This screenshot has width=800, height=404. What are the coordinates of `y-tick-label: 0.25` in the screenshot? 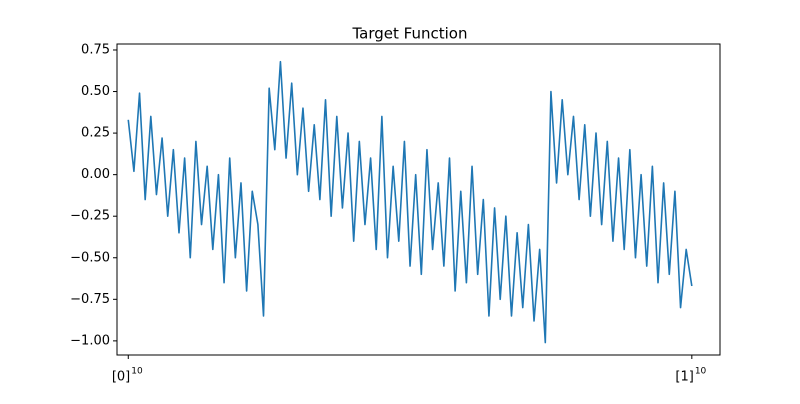 It's located at (95, 133).